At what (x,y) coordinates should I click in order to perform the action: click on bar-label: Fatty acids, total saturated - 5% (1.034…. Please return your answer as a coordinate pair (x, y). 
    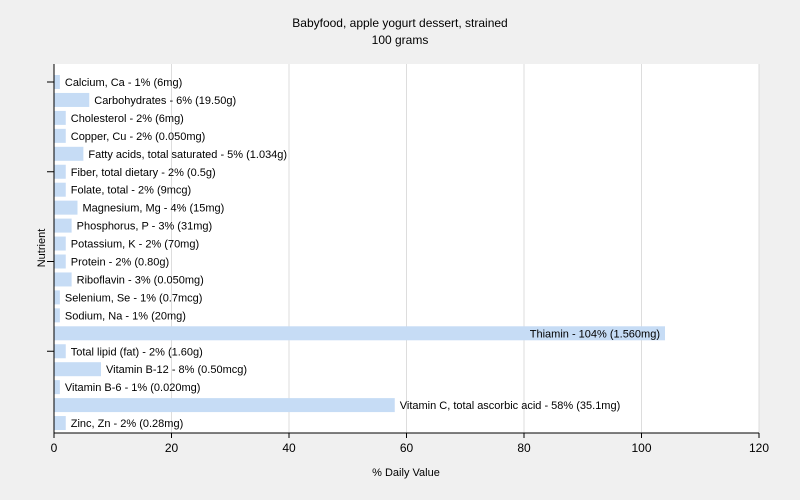
    Looking at the image, I should click on (187, 155).